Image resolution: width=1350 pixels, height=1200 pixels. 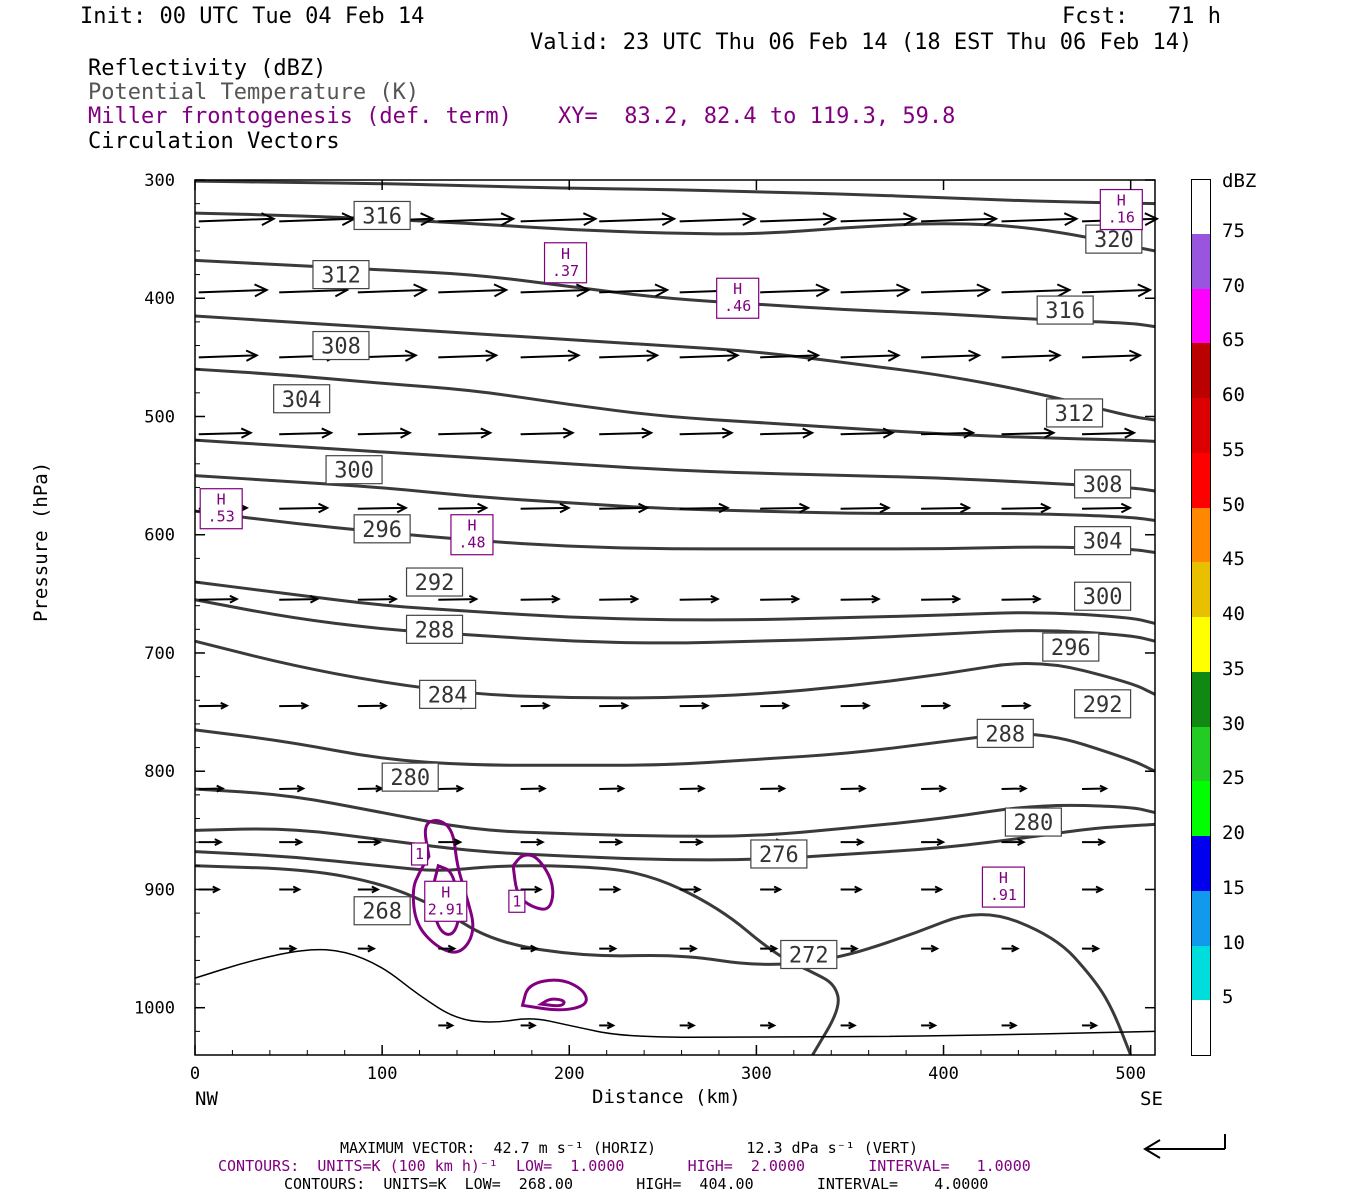 What do you see at coordinates (159, 772) in the screenshot?
I see `y-tick-label: 800` at bounding box center [159, 772].